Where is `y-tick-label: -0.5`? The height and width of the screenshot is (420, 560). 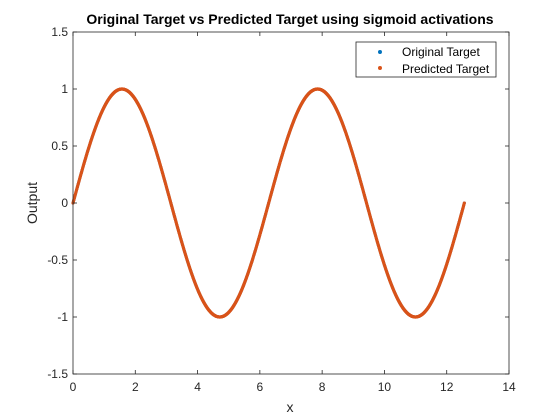
y-tick-label: -0.5 is located at coordinates (57, 260).